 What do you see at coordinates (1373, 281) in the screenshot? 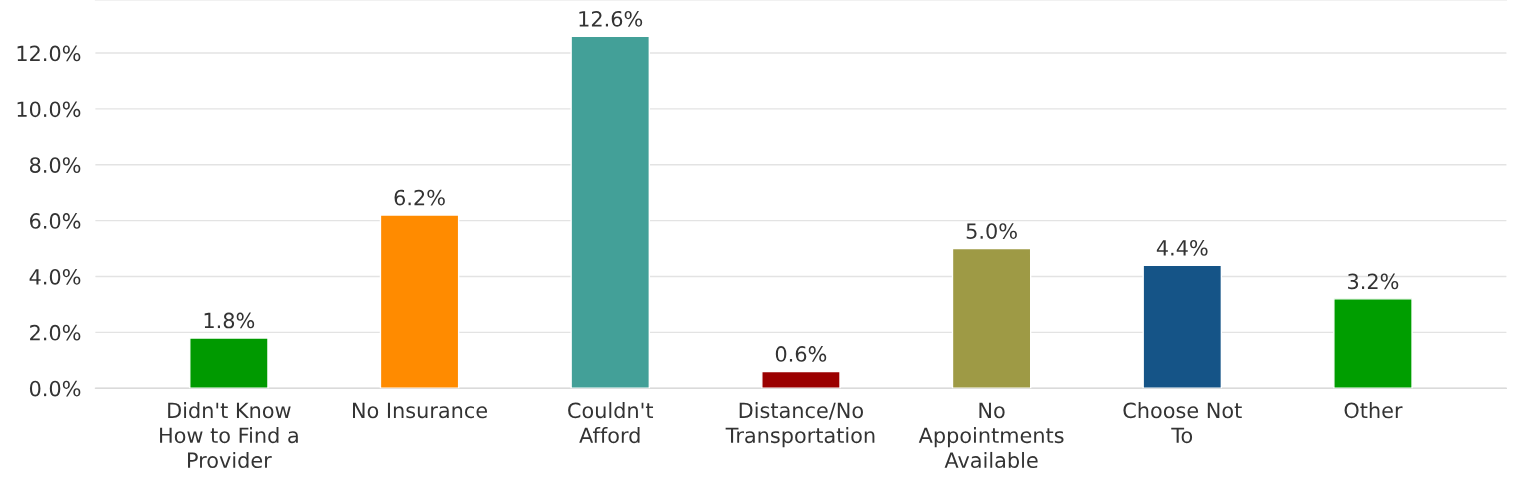
I see `data-label: 3.2%` at bounding box center [1373, 281].